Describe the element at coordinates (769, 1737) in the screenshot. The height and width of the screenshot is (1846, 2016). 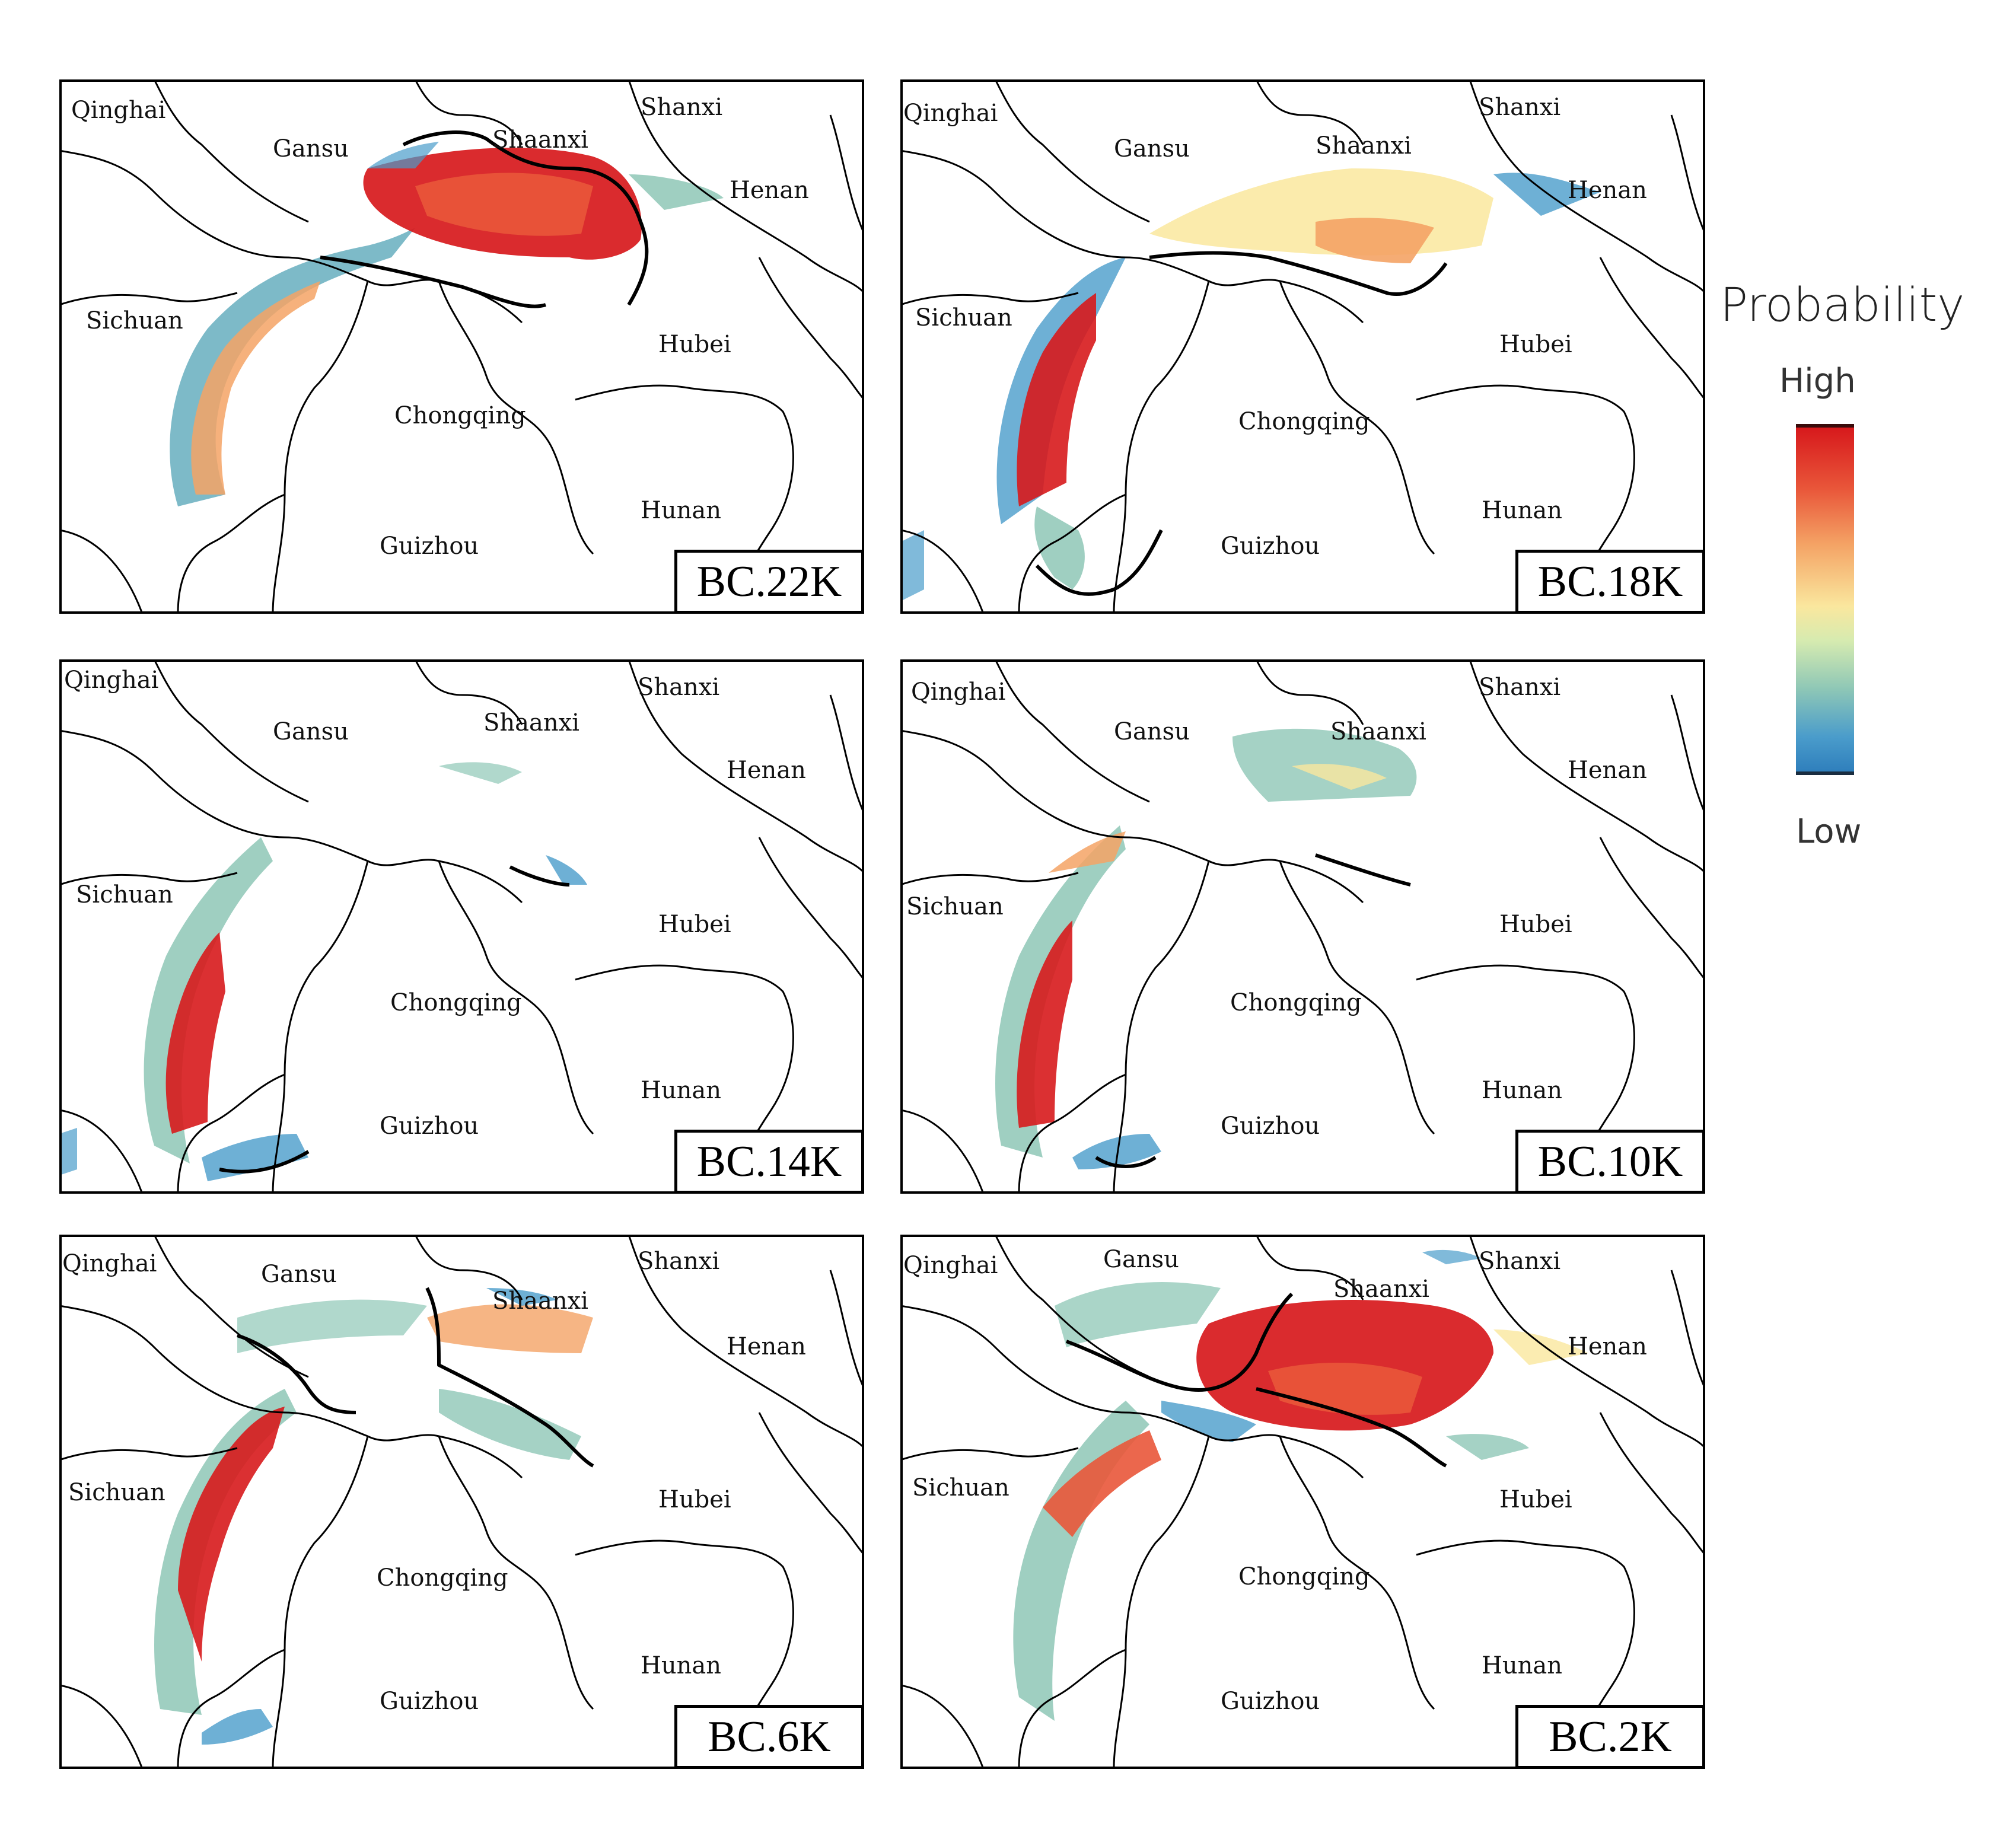
I see `panel-label: BC.6K` at that location.